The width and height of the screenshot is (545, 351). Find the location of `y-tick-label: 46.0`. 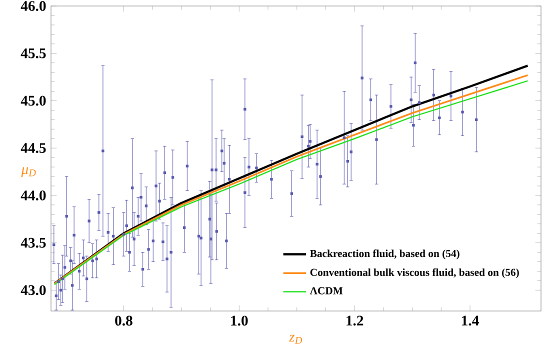

y-tick-label: 46.0 is located at coordinates (33, 6).